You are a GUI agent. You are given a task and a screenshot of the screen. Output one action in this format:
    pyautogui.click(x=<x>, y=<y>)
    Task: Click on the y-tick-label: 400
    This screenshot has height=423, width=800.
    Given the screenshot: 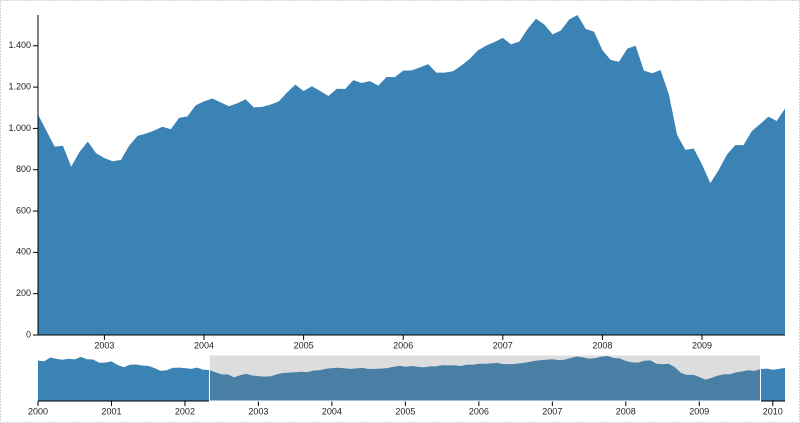 What is the action you would take?
    pyautogui.click(x=23, y=252)
    